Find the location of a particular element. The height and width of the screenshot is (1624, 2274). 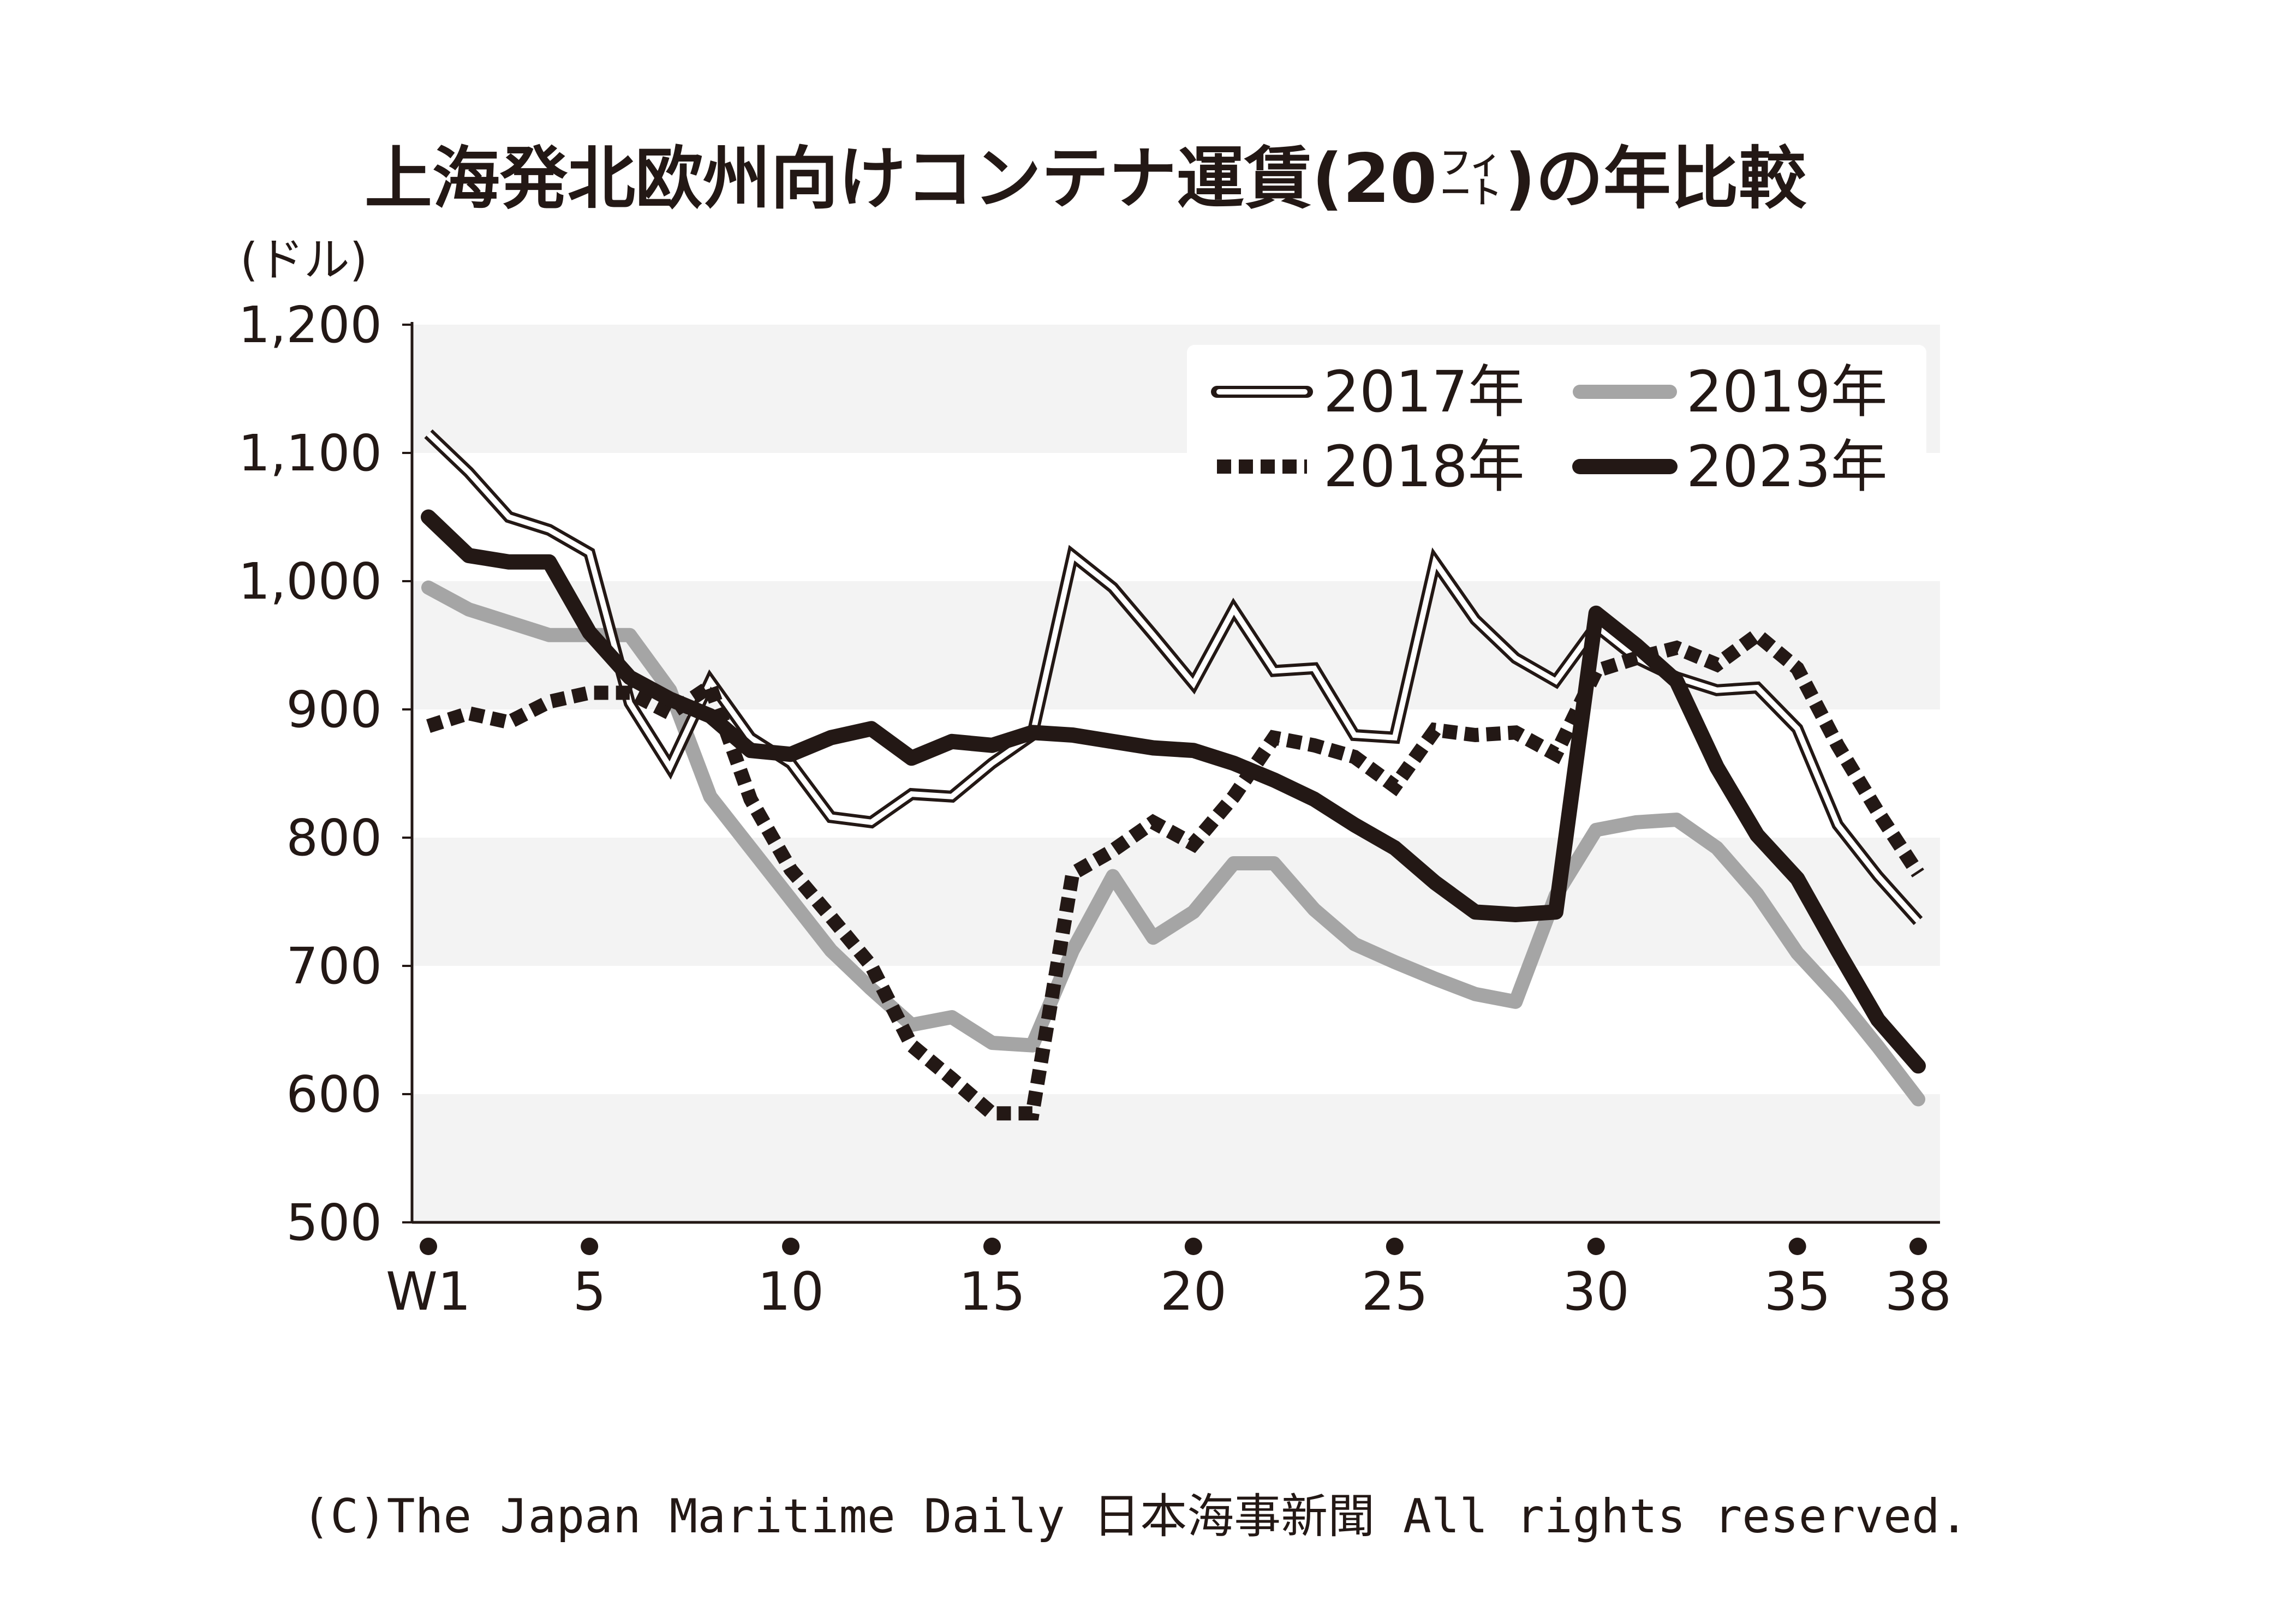

x-tick-label: 20 is located at coordinates (1194, 1291).